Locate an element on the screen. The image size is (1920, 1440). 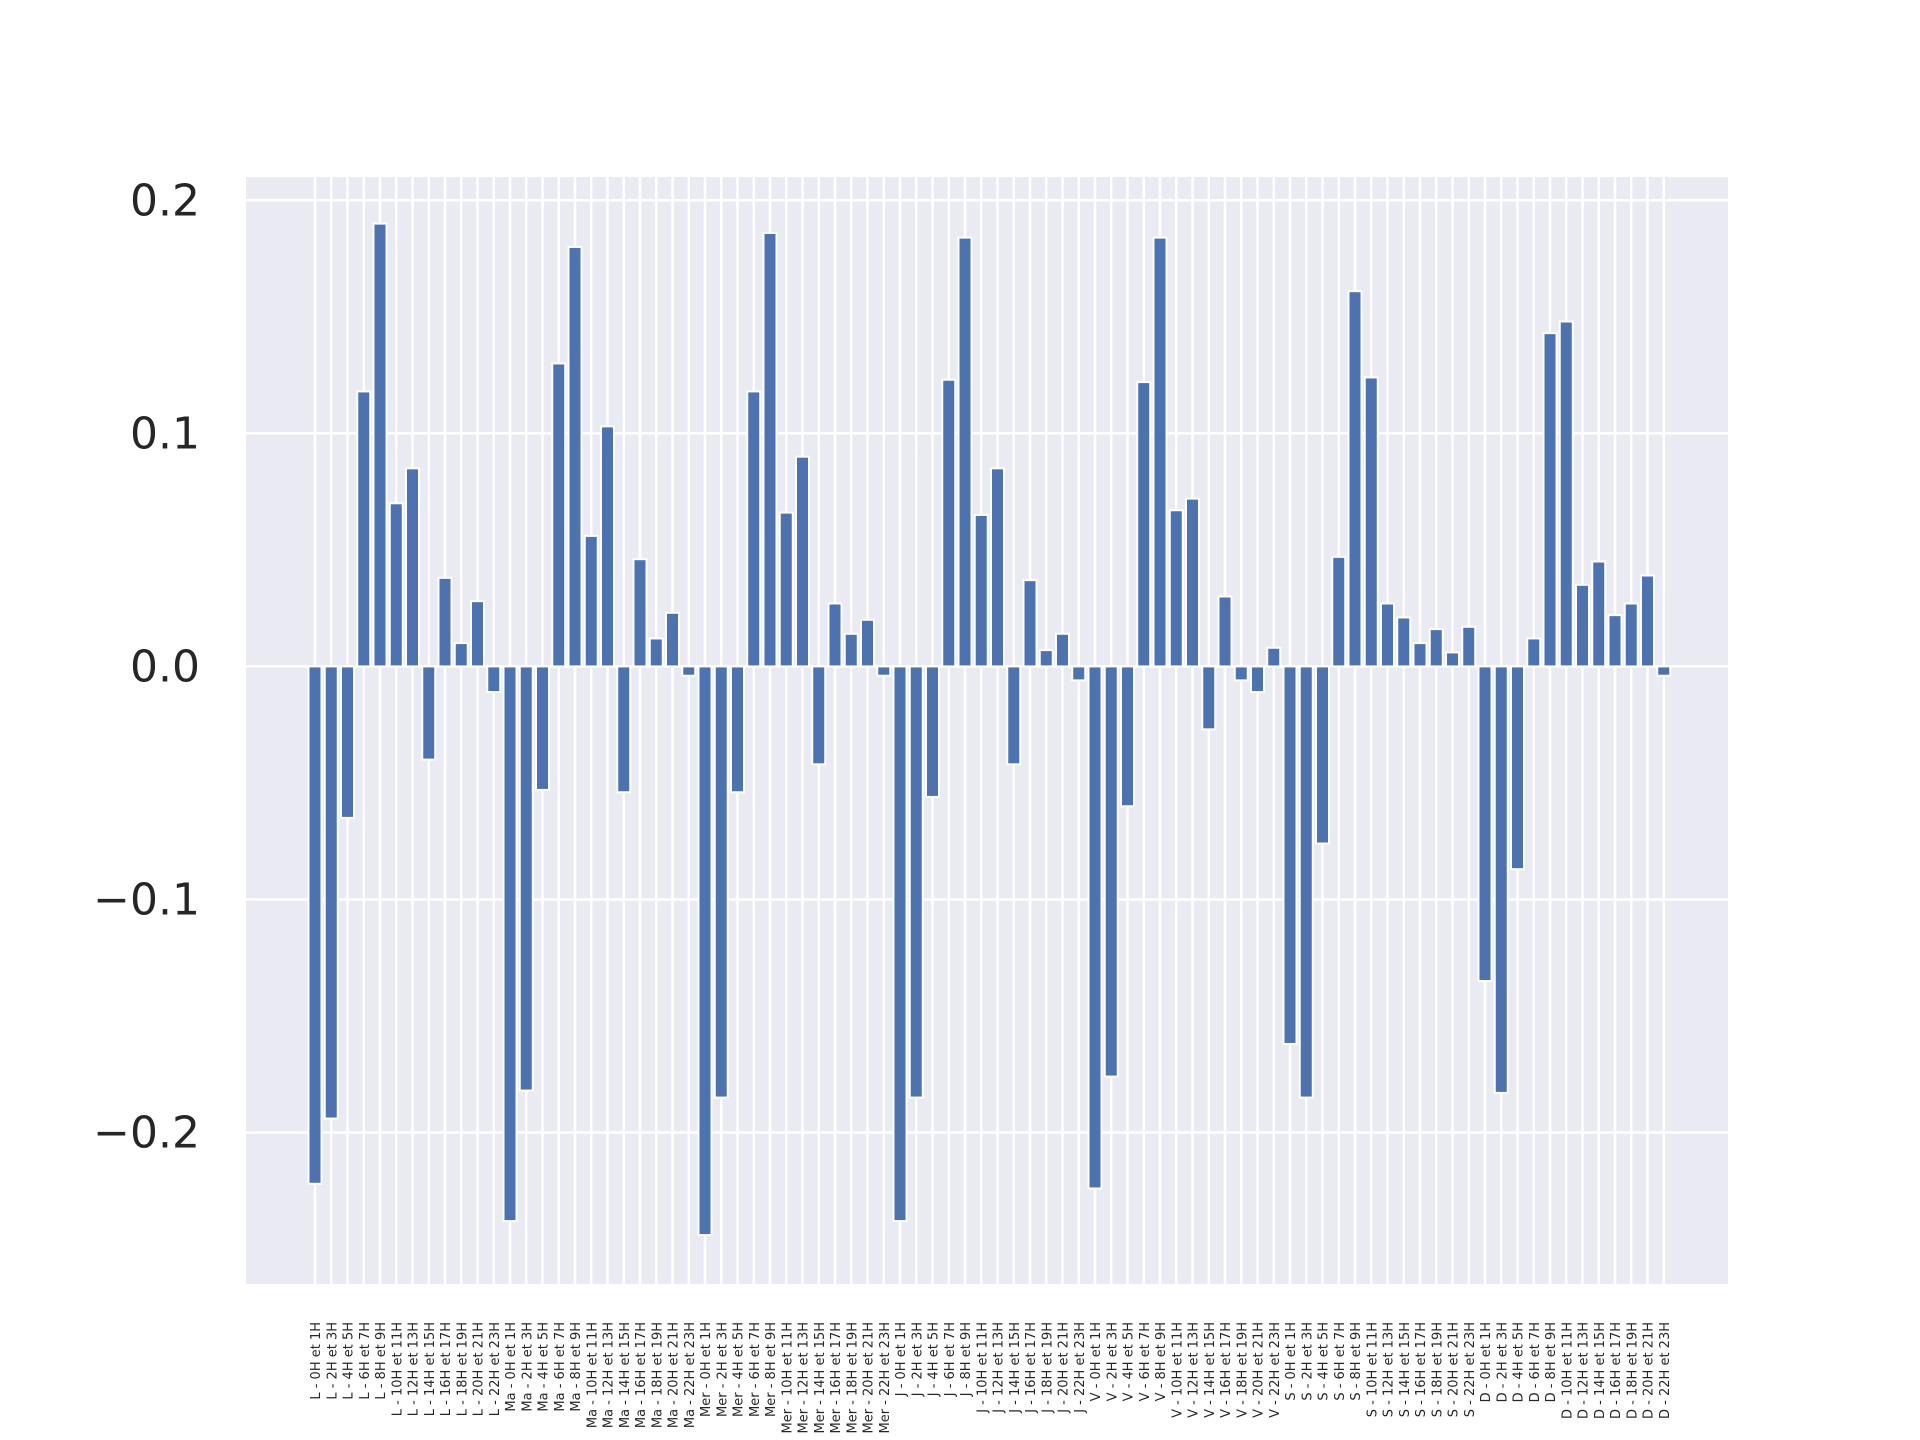
x-tick-label: Mer - 2H et 3H is located at coordinates (722, 1369).